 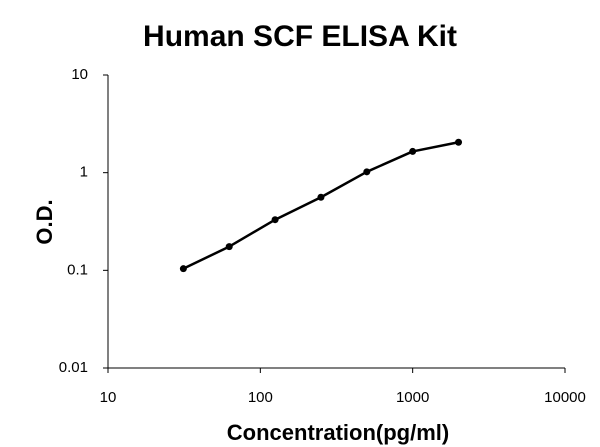 I want to click on y-tick-label: 0.01, so click(x=73, y=367).